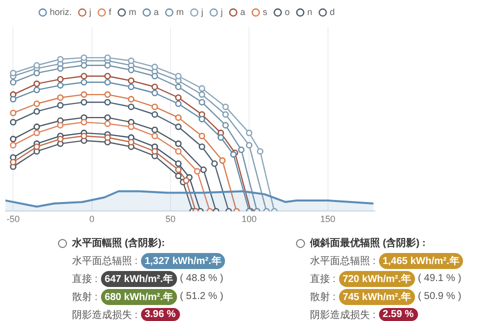 The image size is (495, 321). I want to click on legend-label: n, so click(309, 11).